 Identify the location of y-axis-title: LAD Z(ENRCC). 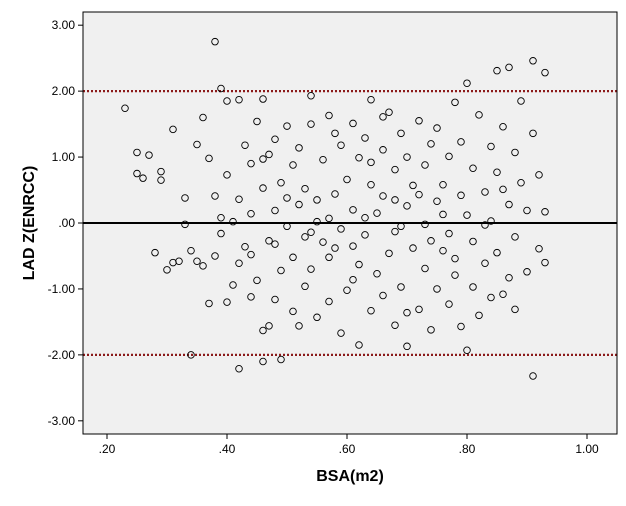
(29, 223).